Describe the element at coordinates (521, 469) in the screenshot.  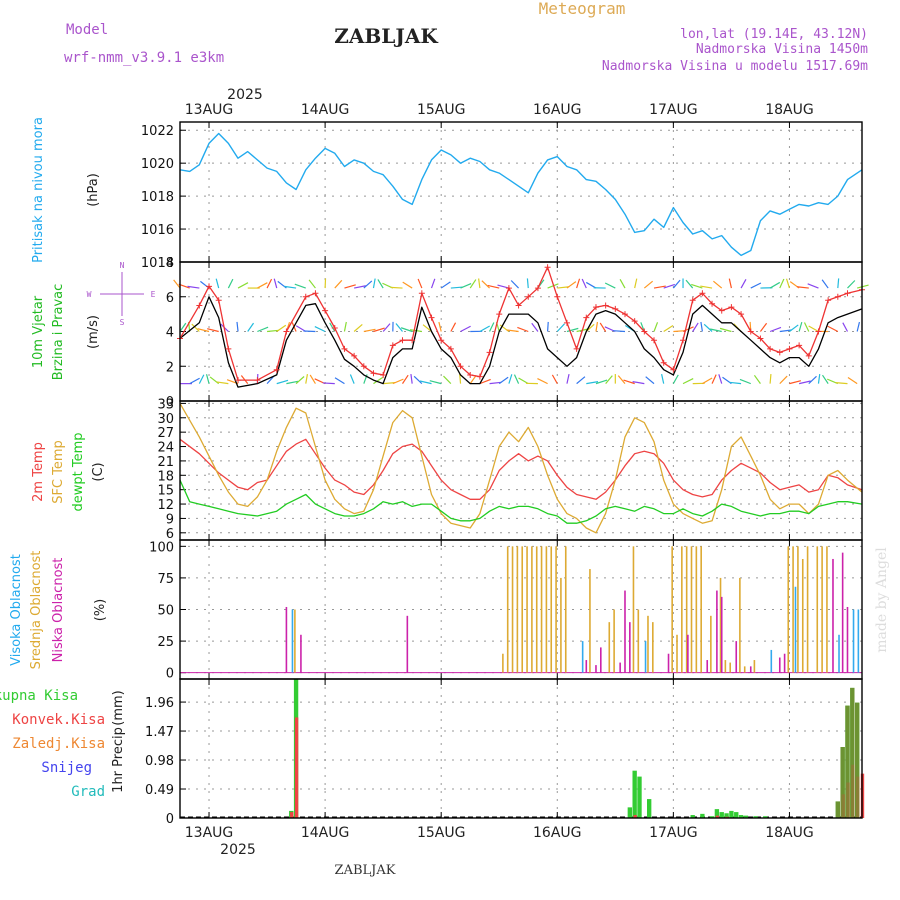
I see `t2m-line` at that location.